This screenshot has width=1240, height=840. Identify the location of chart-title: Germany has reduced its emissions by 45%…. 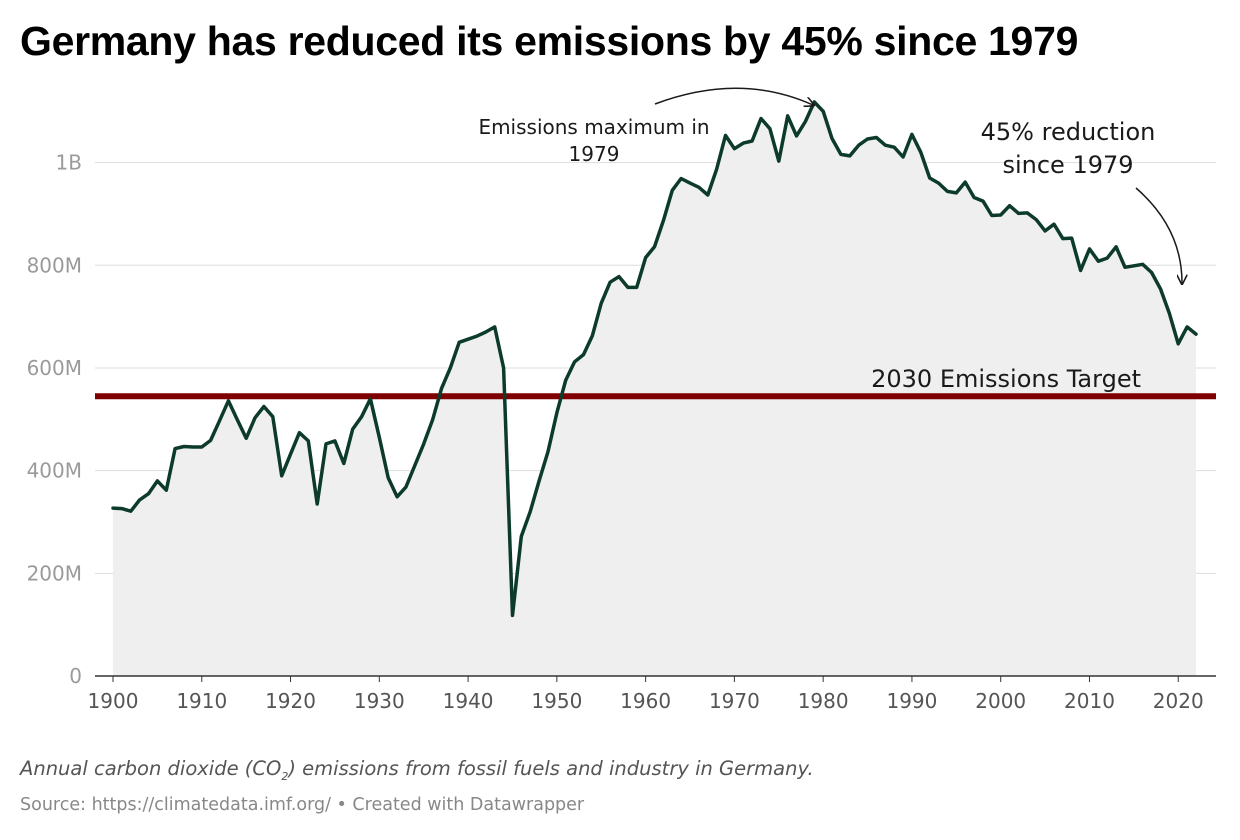
(549, 41).